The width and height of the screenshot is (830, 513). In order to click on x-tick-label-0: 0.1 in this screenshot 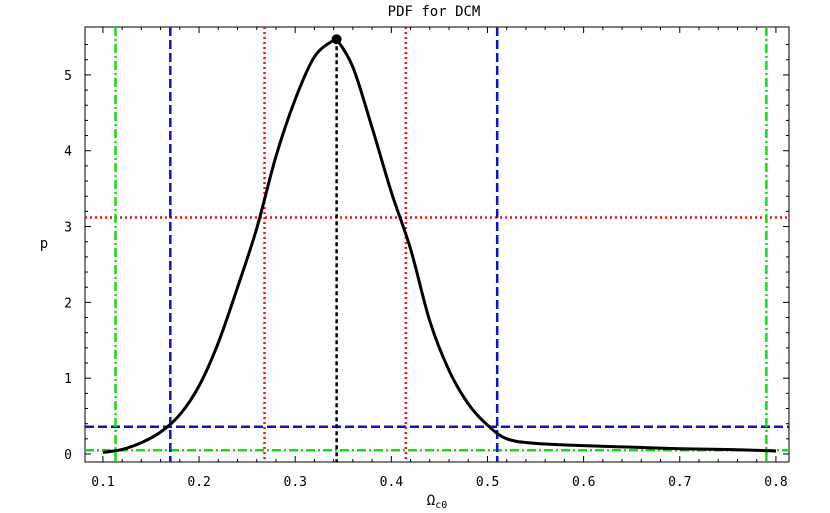, I will do `click(102, 482)`.